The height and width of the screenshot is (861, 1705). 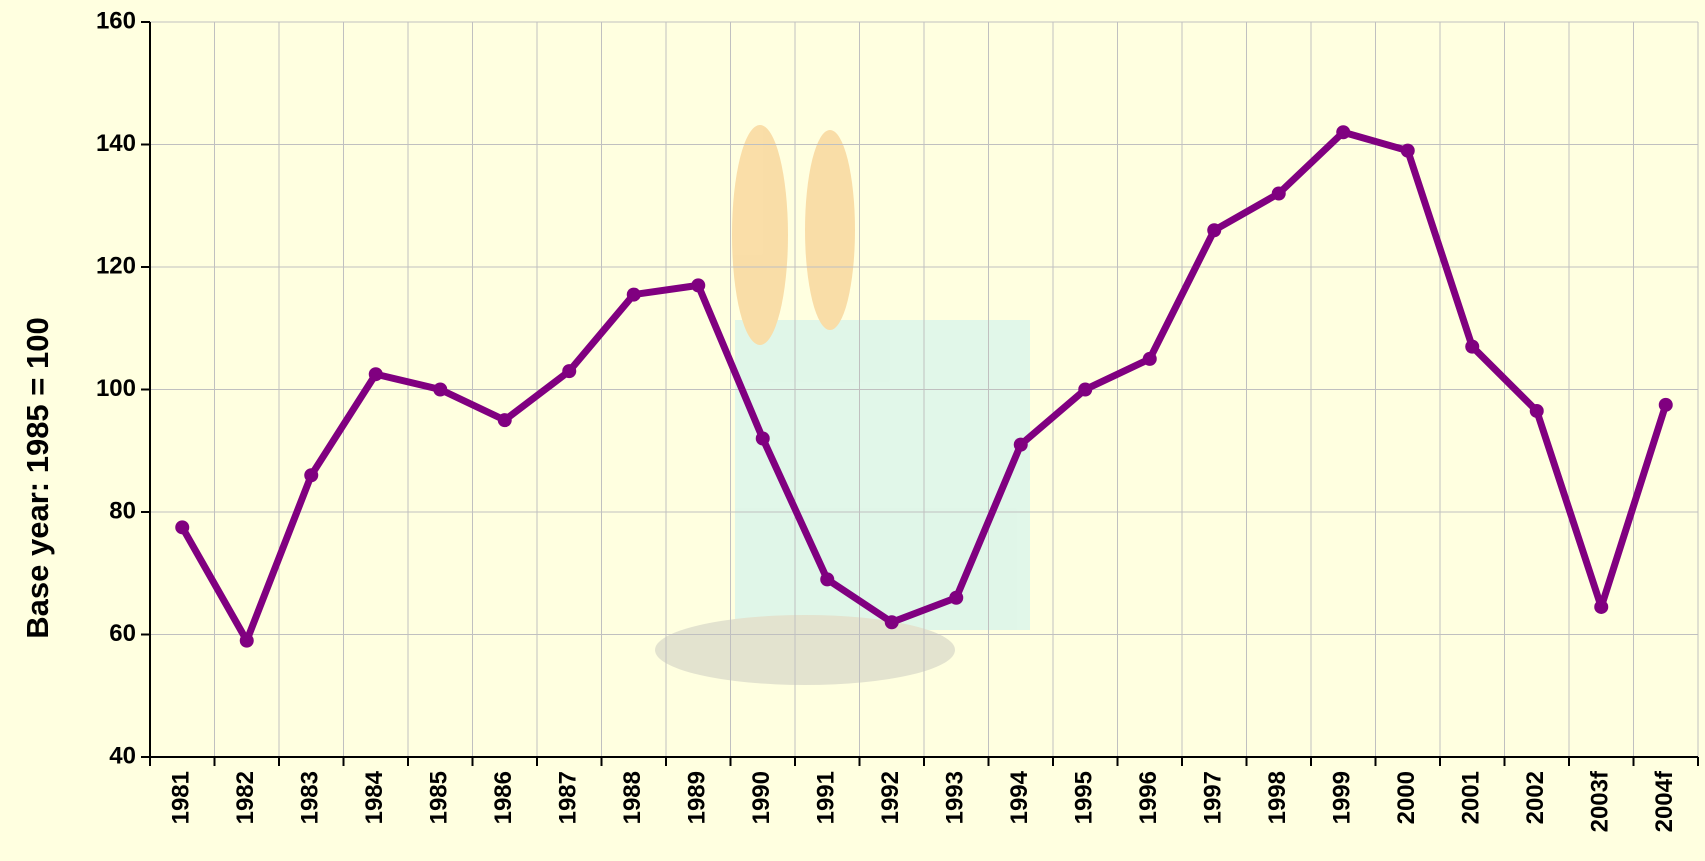 What do you see at coordinates (1019, 797) in the screenshot?
I see `x-tick-label: 1994` at bounding box center [1019, 797].